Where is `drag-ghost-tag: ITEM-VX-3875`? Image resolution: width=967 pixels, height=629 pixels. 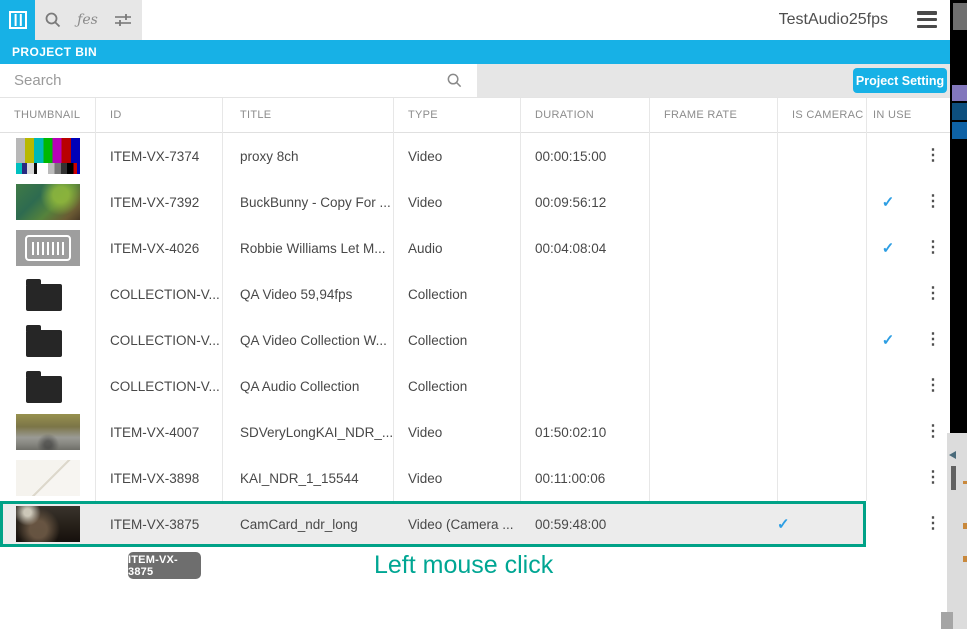
drag-ghost-tag: ITEM-VX-3875 is located at coordinates (164, 565).